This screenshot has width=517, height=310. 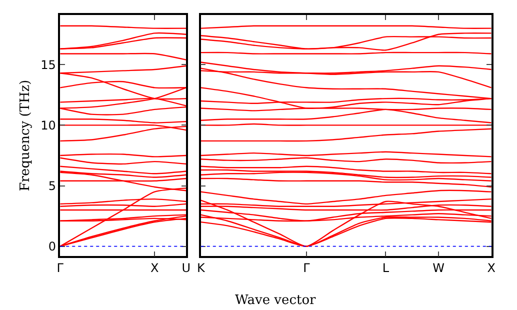 I want to click on y-tick-label: 10, so click(x=48, y=125).